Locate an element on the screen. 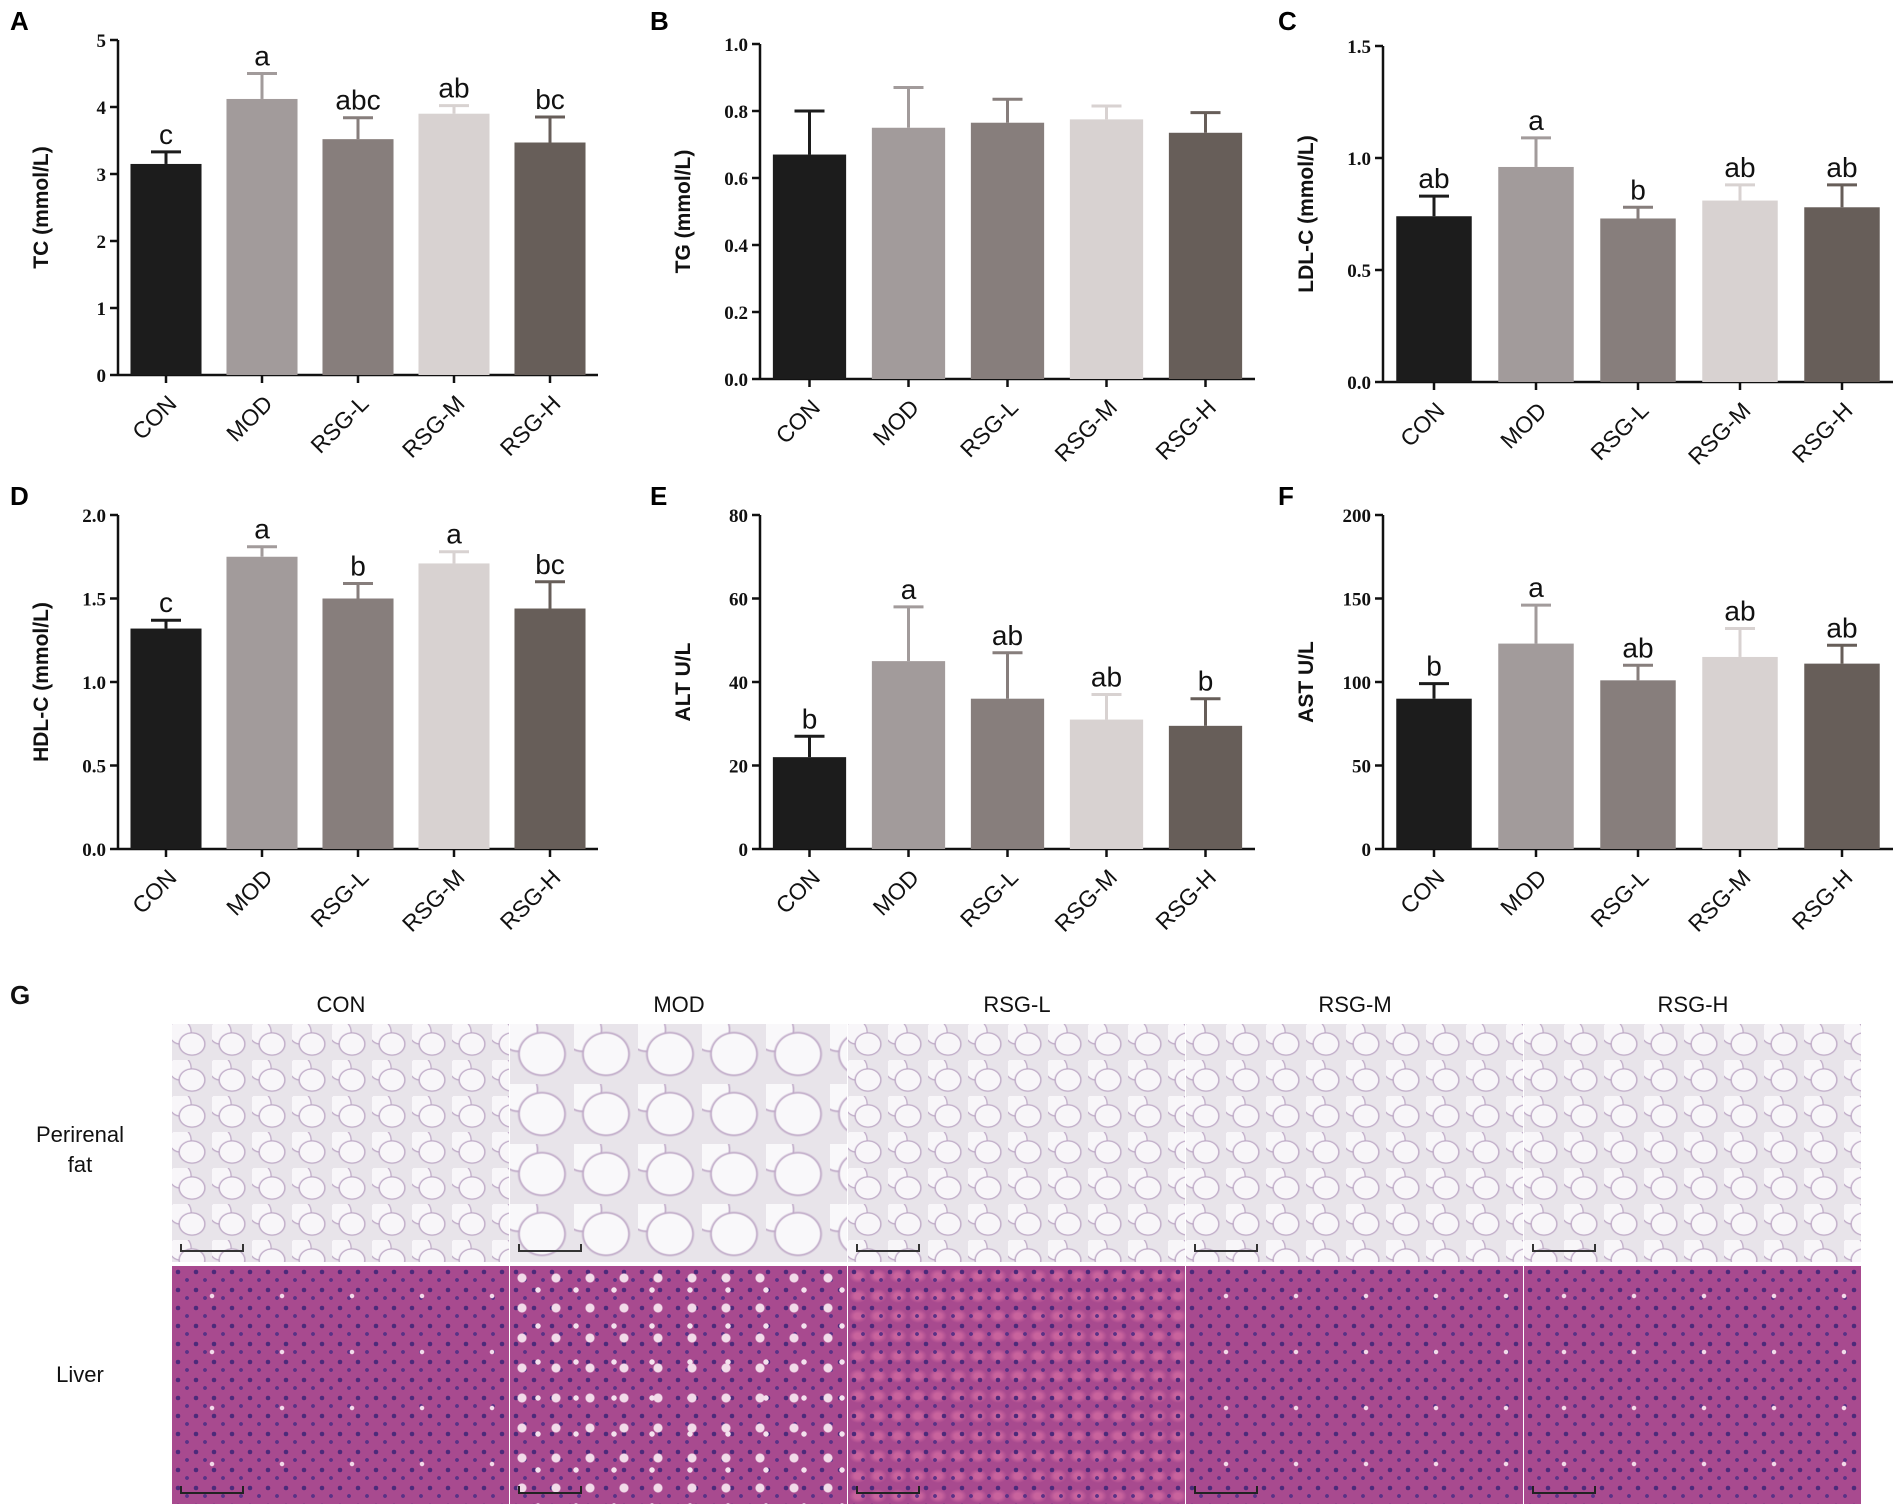 The height and width of the screenshot is (1504, 1901). micrograph-fat-rsg-l is located at coordinates (1016, 1143).